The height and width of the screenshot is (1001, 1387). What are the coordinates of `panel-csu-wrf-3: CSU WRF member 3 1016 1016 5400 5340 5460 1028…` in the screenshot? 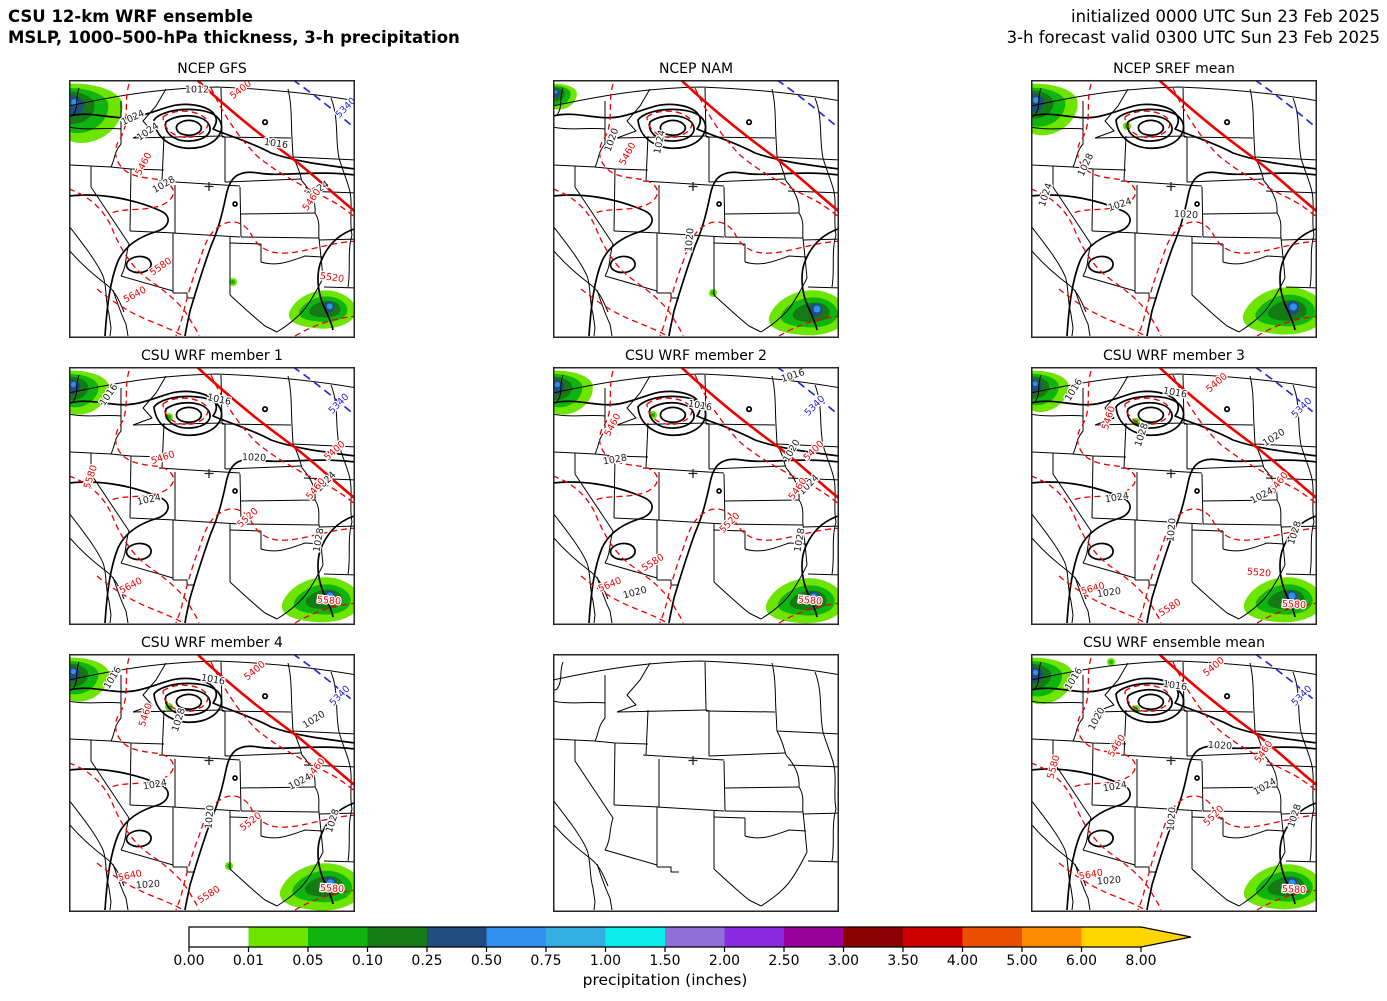 It's located at (1174, 486).